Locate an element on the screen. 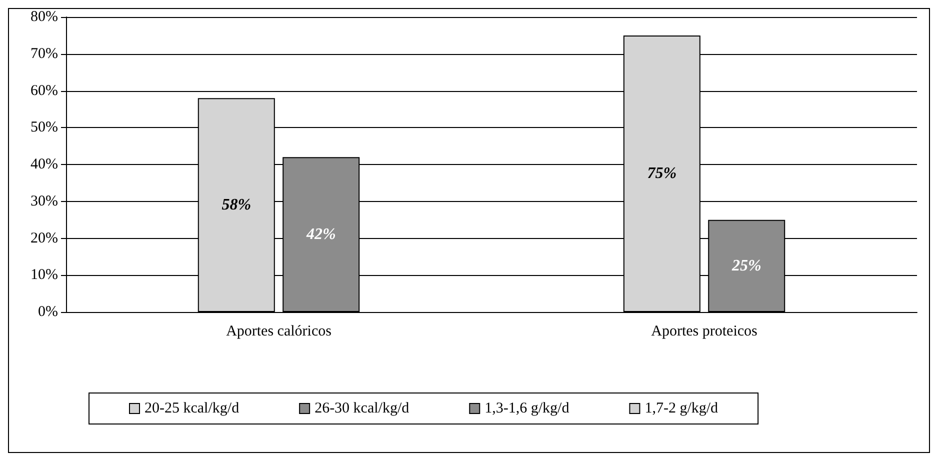  y-tick-label: 30% is located at coordinates (44, 201).